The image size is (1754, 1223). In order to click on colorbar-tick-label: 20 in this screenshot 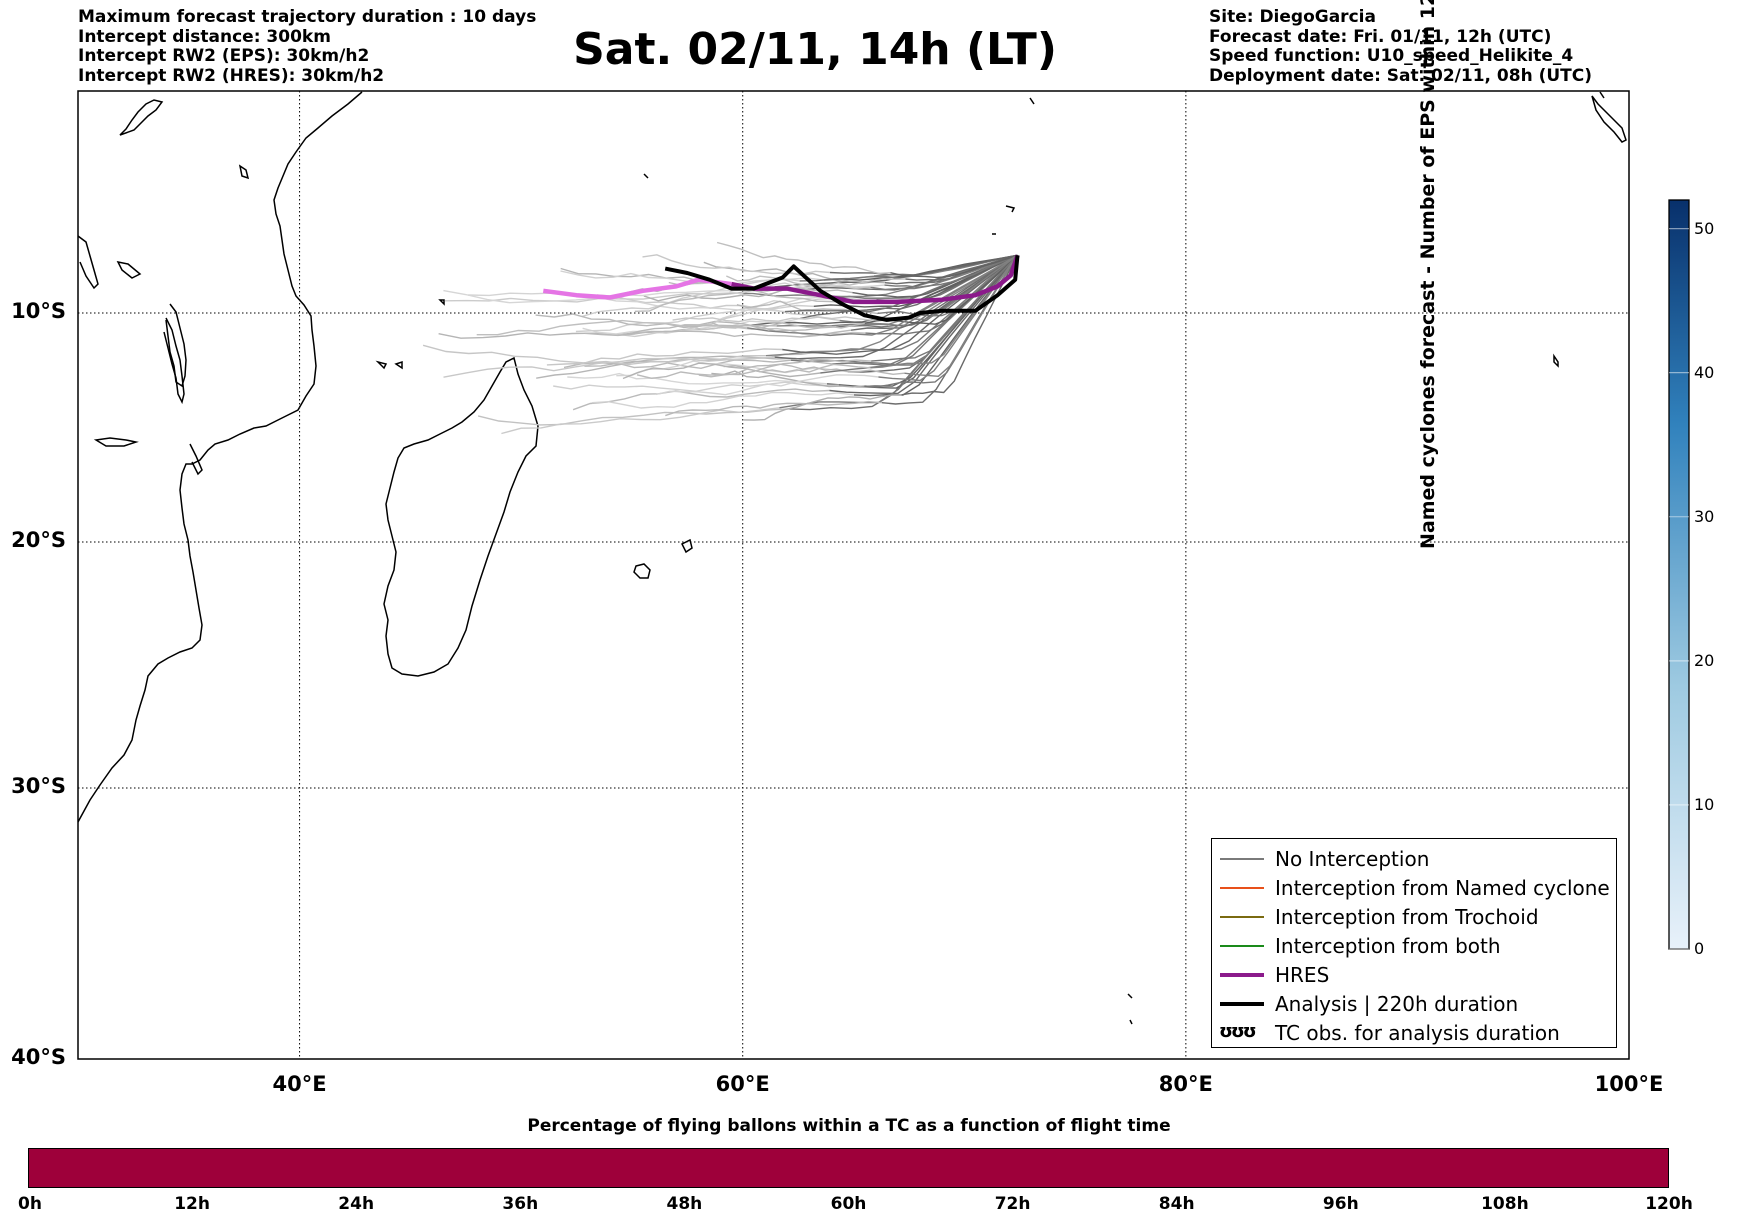, I will do `click(1704, 660)`.